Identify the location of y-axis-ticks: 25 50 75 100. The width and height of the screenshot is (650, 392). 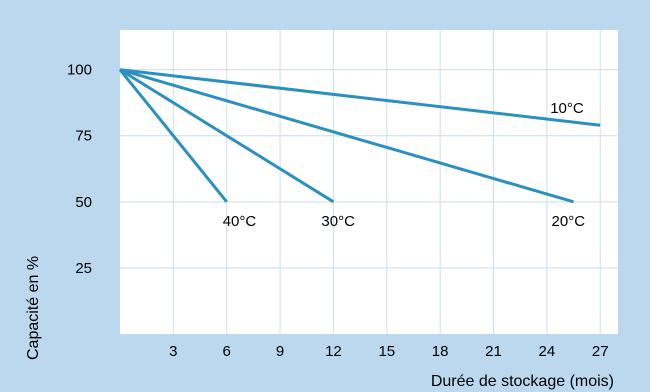
(79, 169).